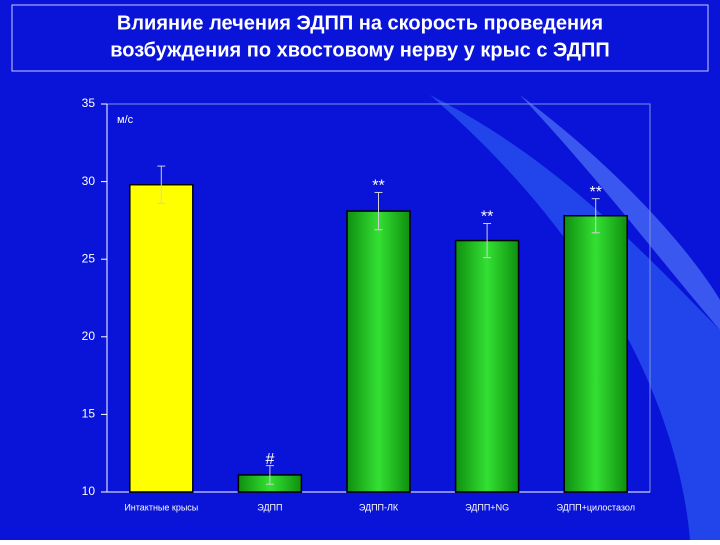  Describe the element at coordinates (89, 336) in the screenshot. I see `y-tick-label: 20` at that location.